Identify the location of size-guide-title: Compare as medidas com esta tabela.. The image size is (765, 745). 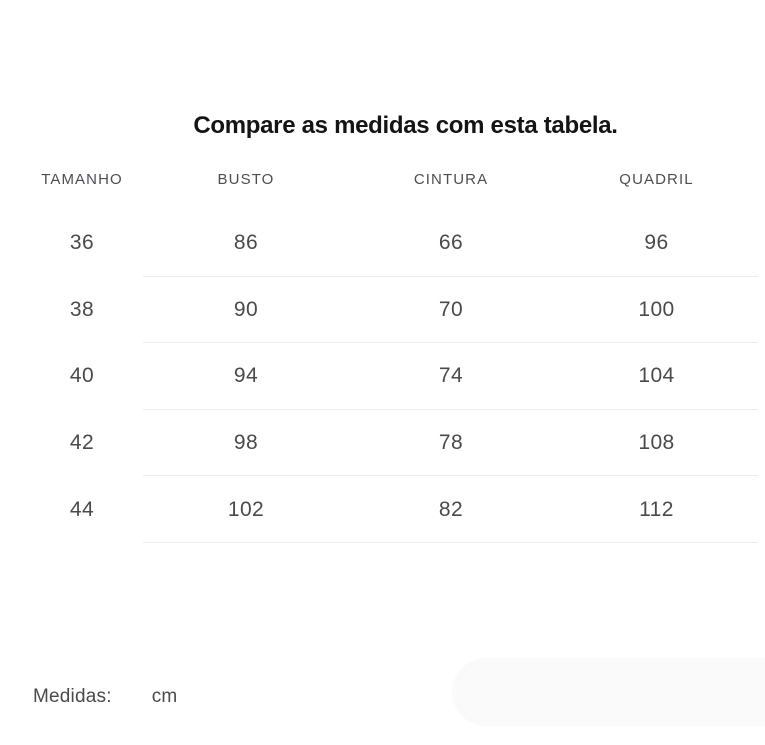
(405, 125).